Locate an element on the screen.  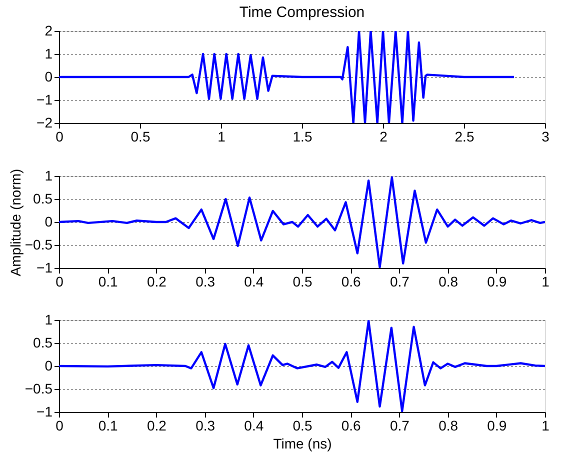
x-tick-label: 2 is located at coordinates (384, 136).